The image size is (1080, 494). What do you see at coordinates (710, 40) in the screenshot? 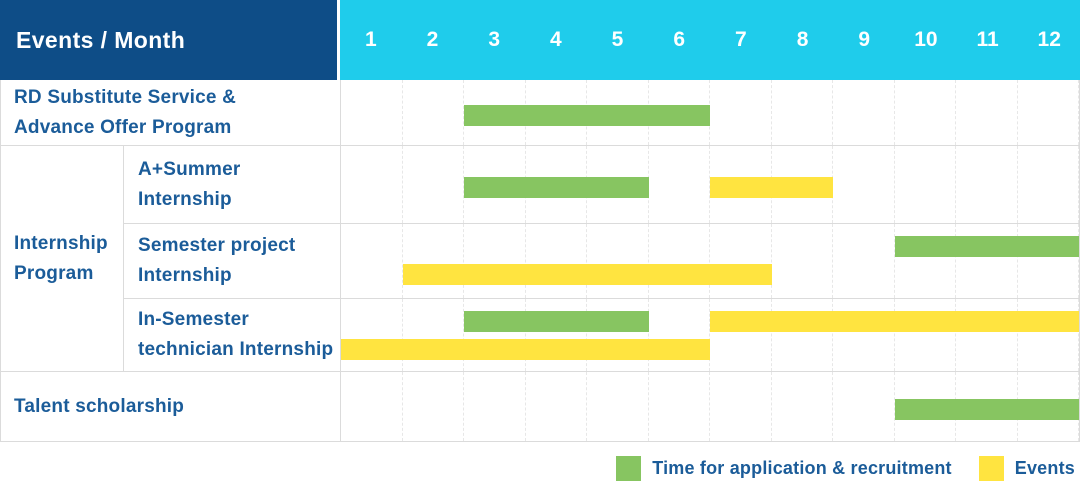
I see `month-axis: 1 2 3 4 5 6 7 8 9 10 11 12` at bounding box center [710, 40].